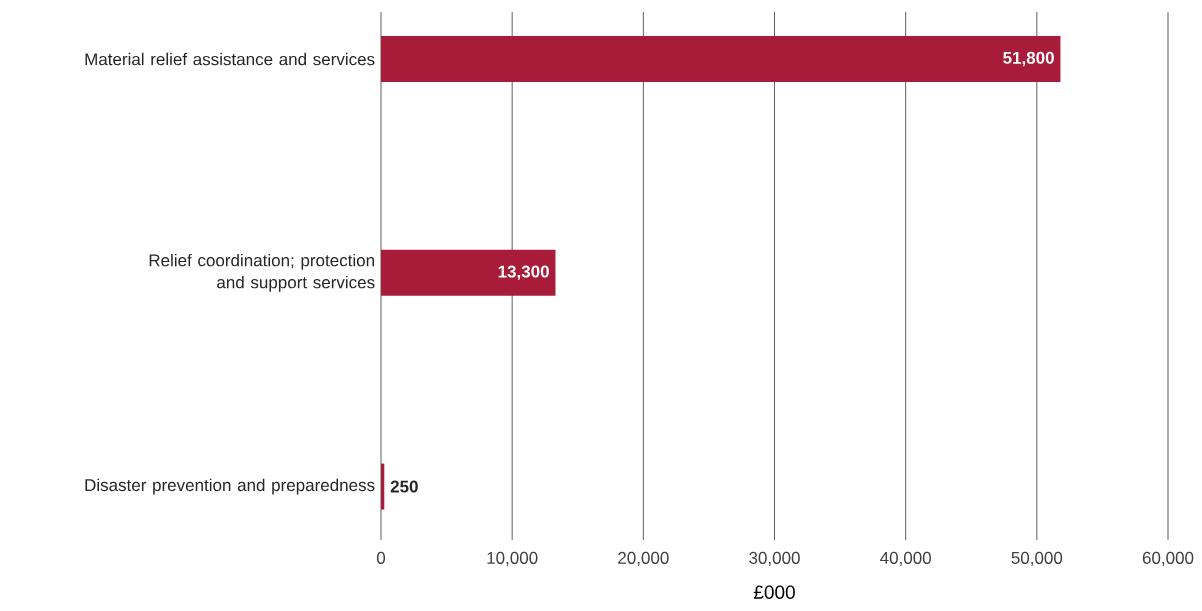 The width and height of the screenshot is (1202, 611). I want to click on data-label: 51,800, so click(1028, 59).